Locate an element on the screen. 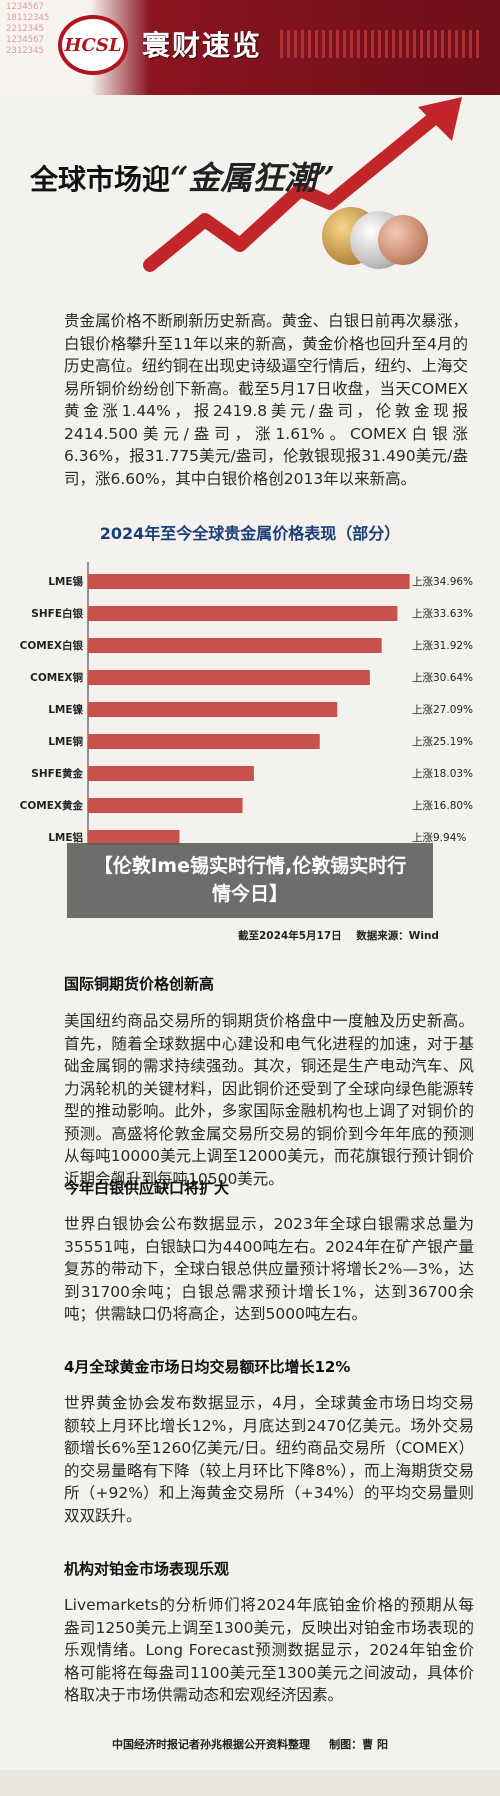 This screenshot has width=500, height=1796. ticker-numbers: 1234567 18112345 2212345 1234567 2312345 is located at coordinates (28, 29).